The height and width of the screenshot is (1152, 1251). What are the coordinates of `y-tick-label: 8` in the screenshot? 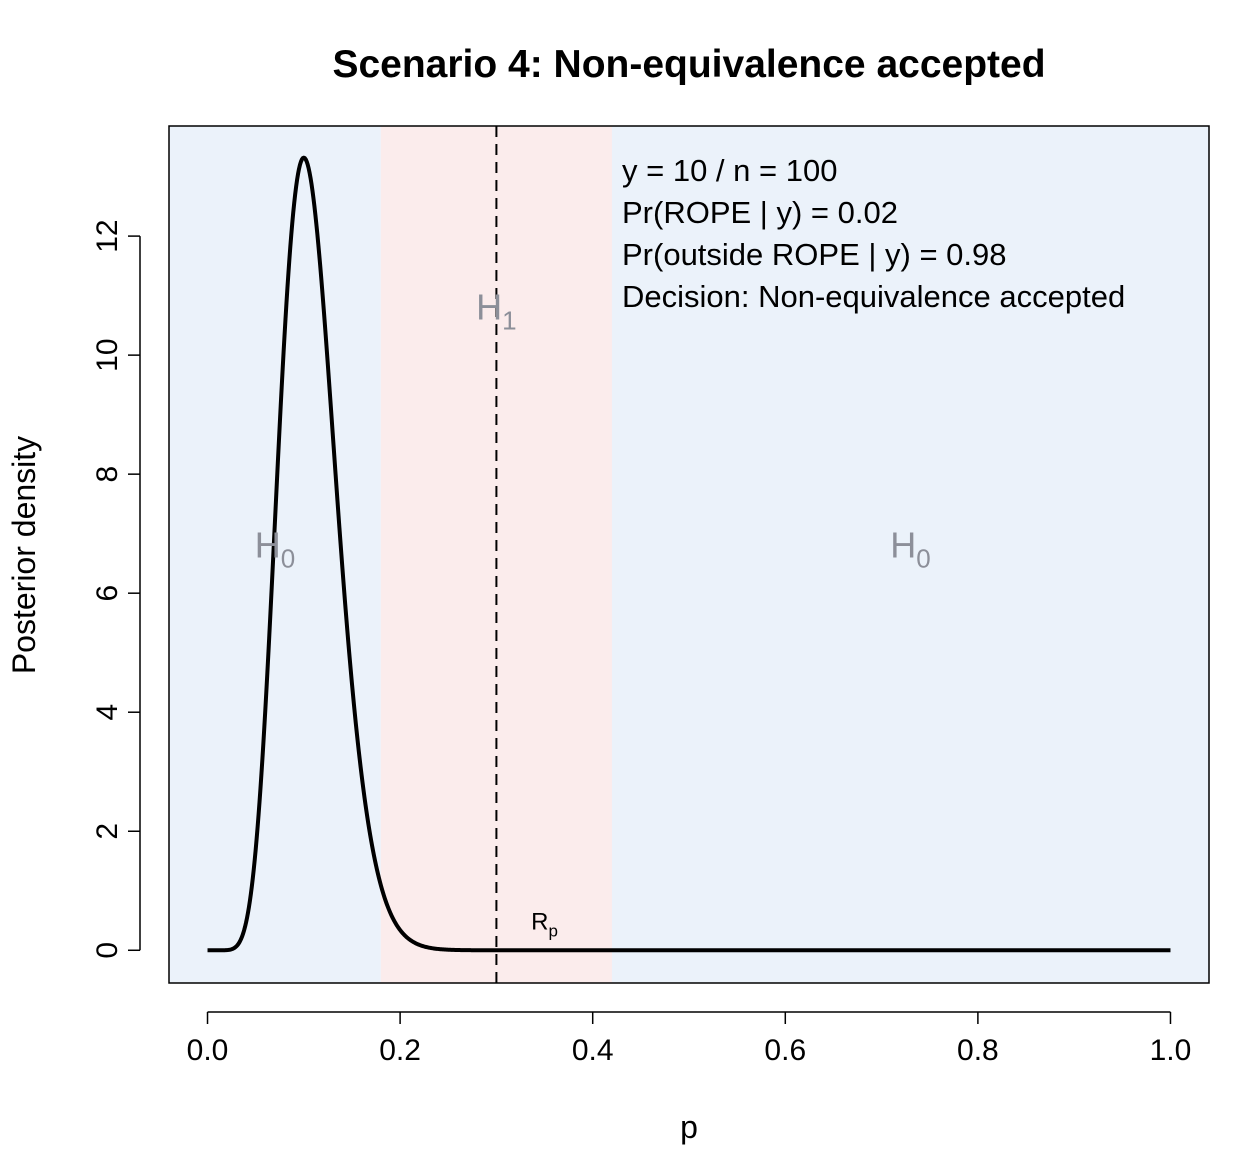 It's located at (107, 474).